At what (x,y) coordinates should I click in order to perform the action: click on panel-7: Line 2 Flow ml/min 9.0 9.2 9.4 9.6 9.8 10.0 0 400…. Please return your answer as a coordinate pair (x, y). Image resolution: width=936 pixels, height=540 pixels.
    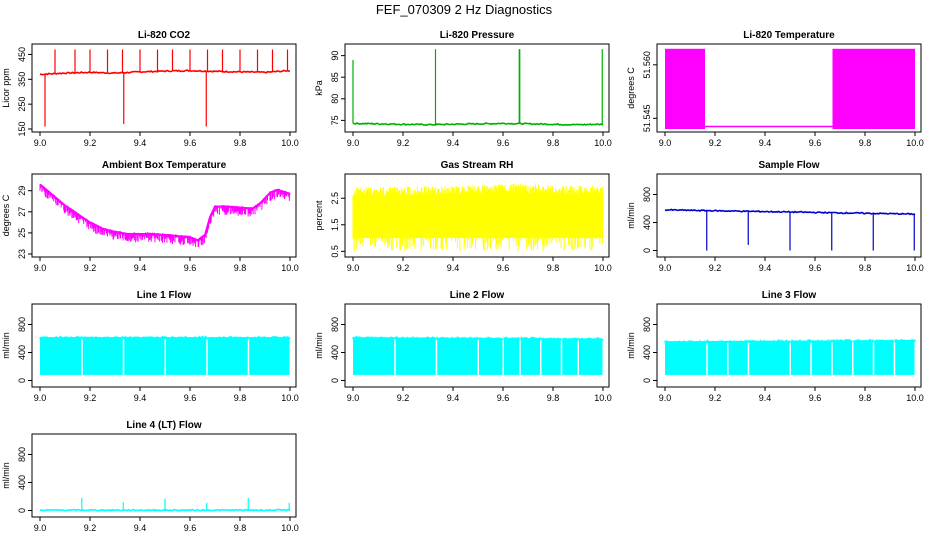
    Looking at the image, I should click on (463, 346).